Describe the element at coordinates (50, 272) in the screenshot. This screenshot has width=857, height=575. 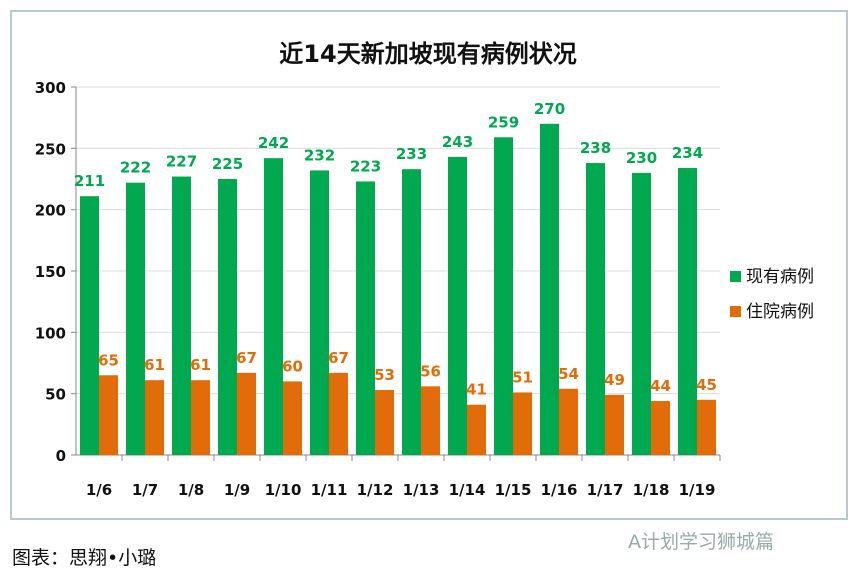
I see `y-tick-label: 150` at that location.